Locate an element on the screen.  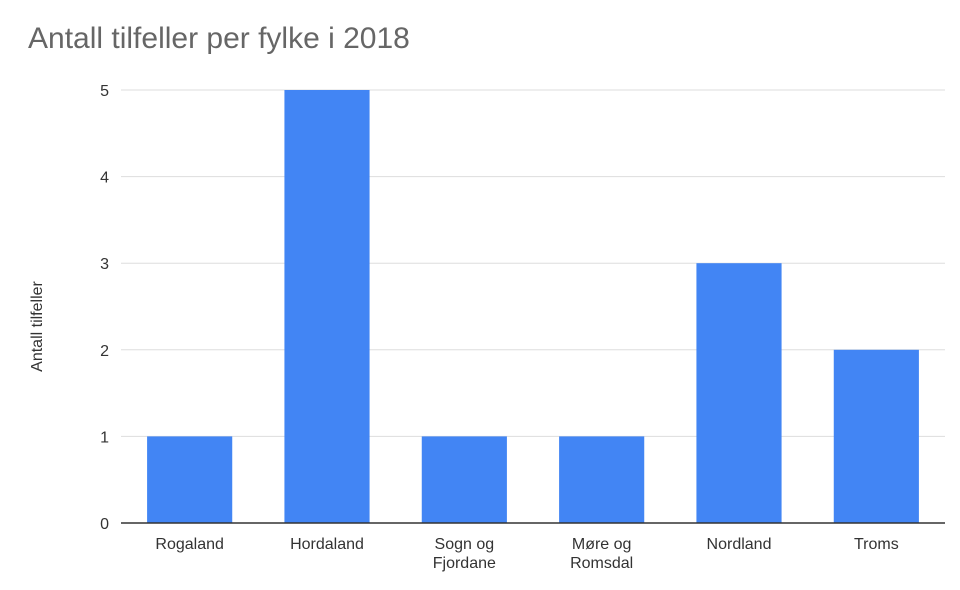
y-tick-label: 0 is located at coordinates (104, 524).